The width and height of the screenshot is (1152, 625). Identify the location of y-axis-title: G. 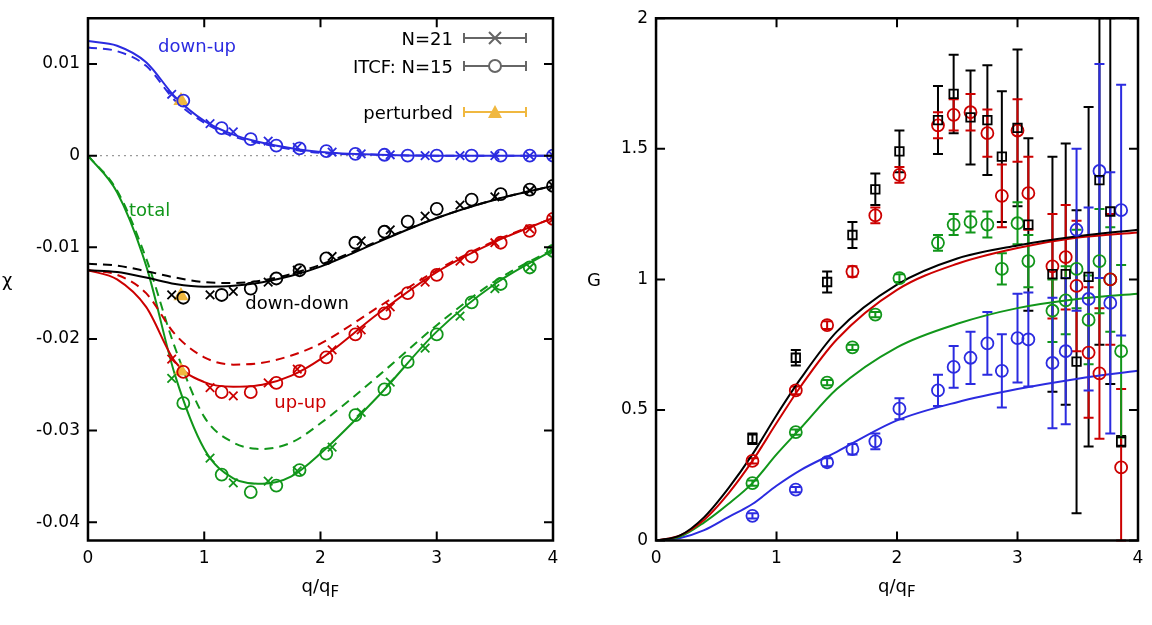
(594, 279).